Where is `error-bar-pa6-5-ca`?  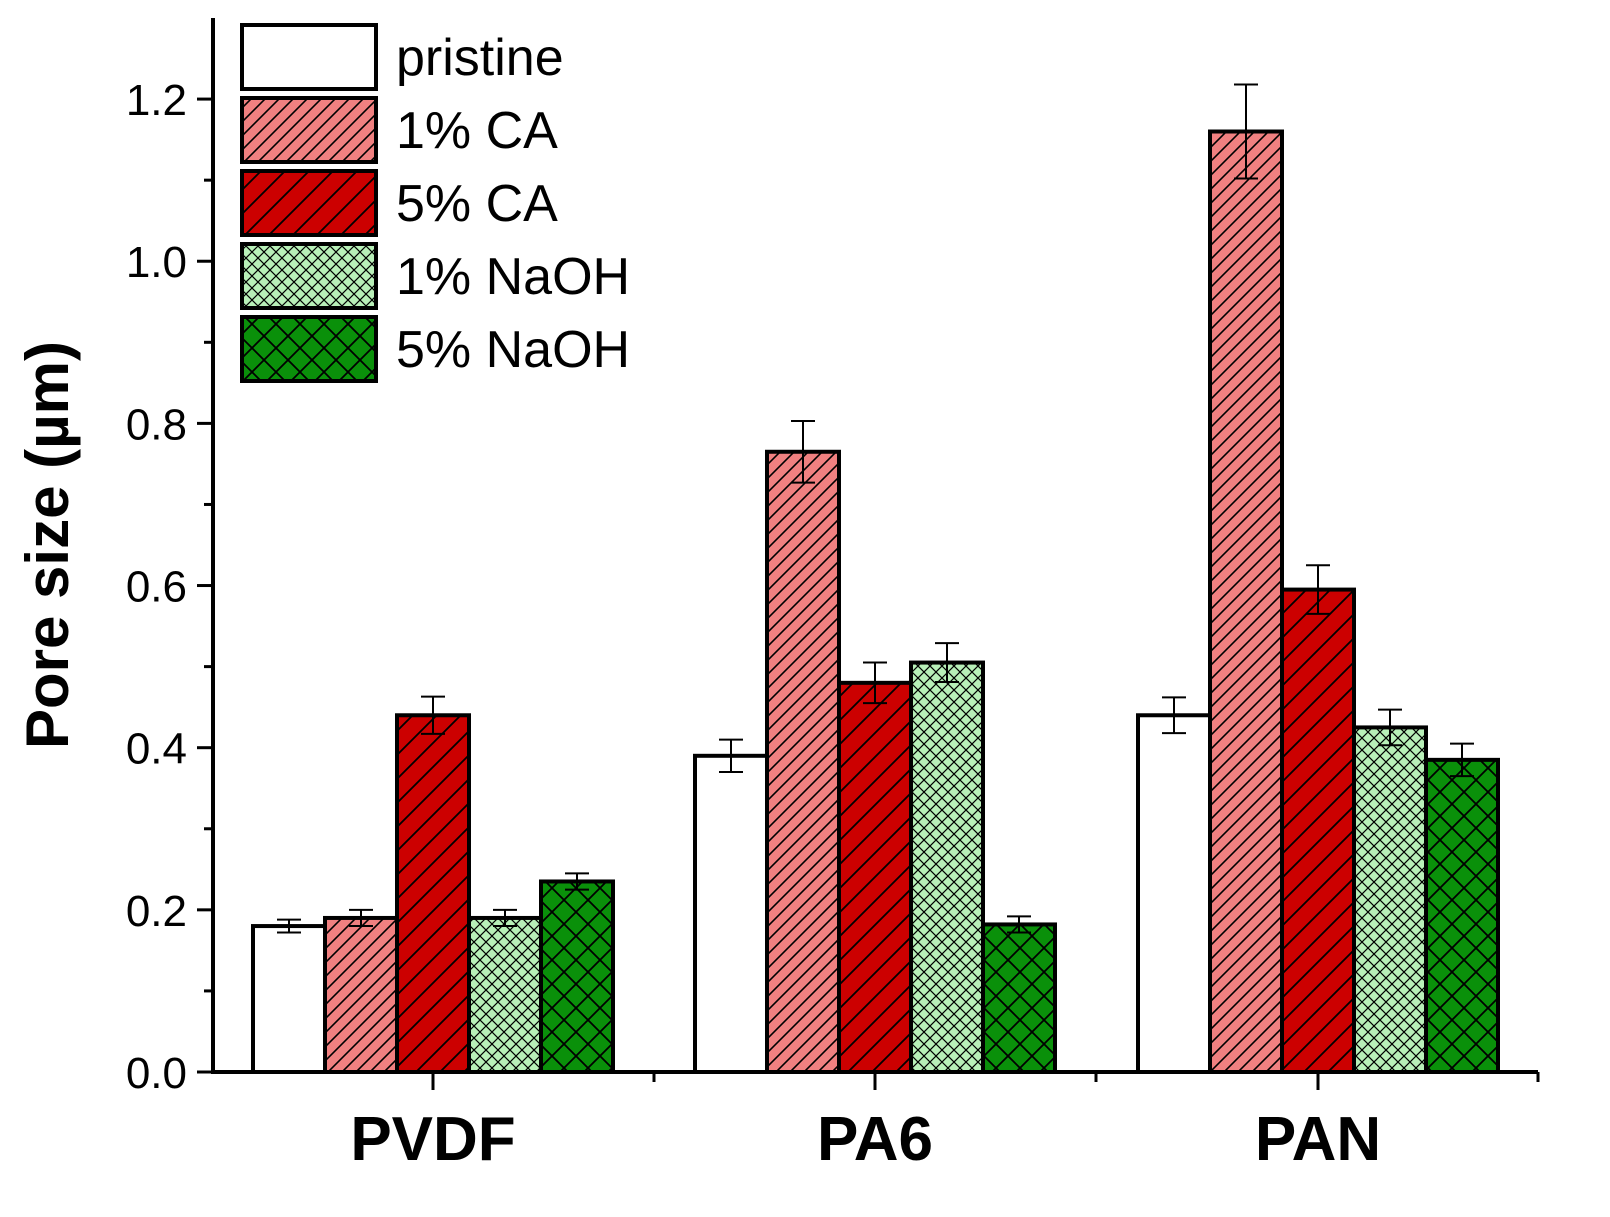 error-bar-pa6-5-ca is located at coordinates (875, 683).